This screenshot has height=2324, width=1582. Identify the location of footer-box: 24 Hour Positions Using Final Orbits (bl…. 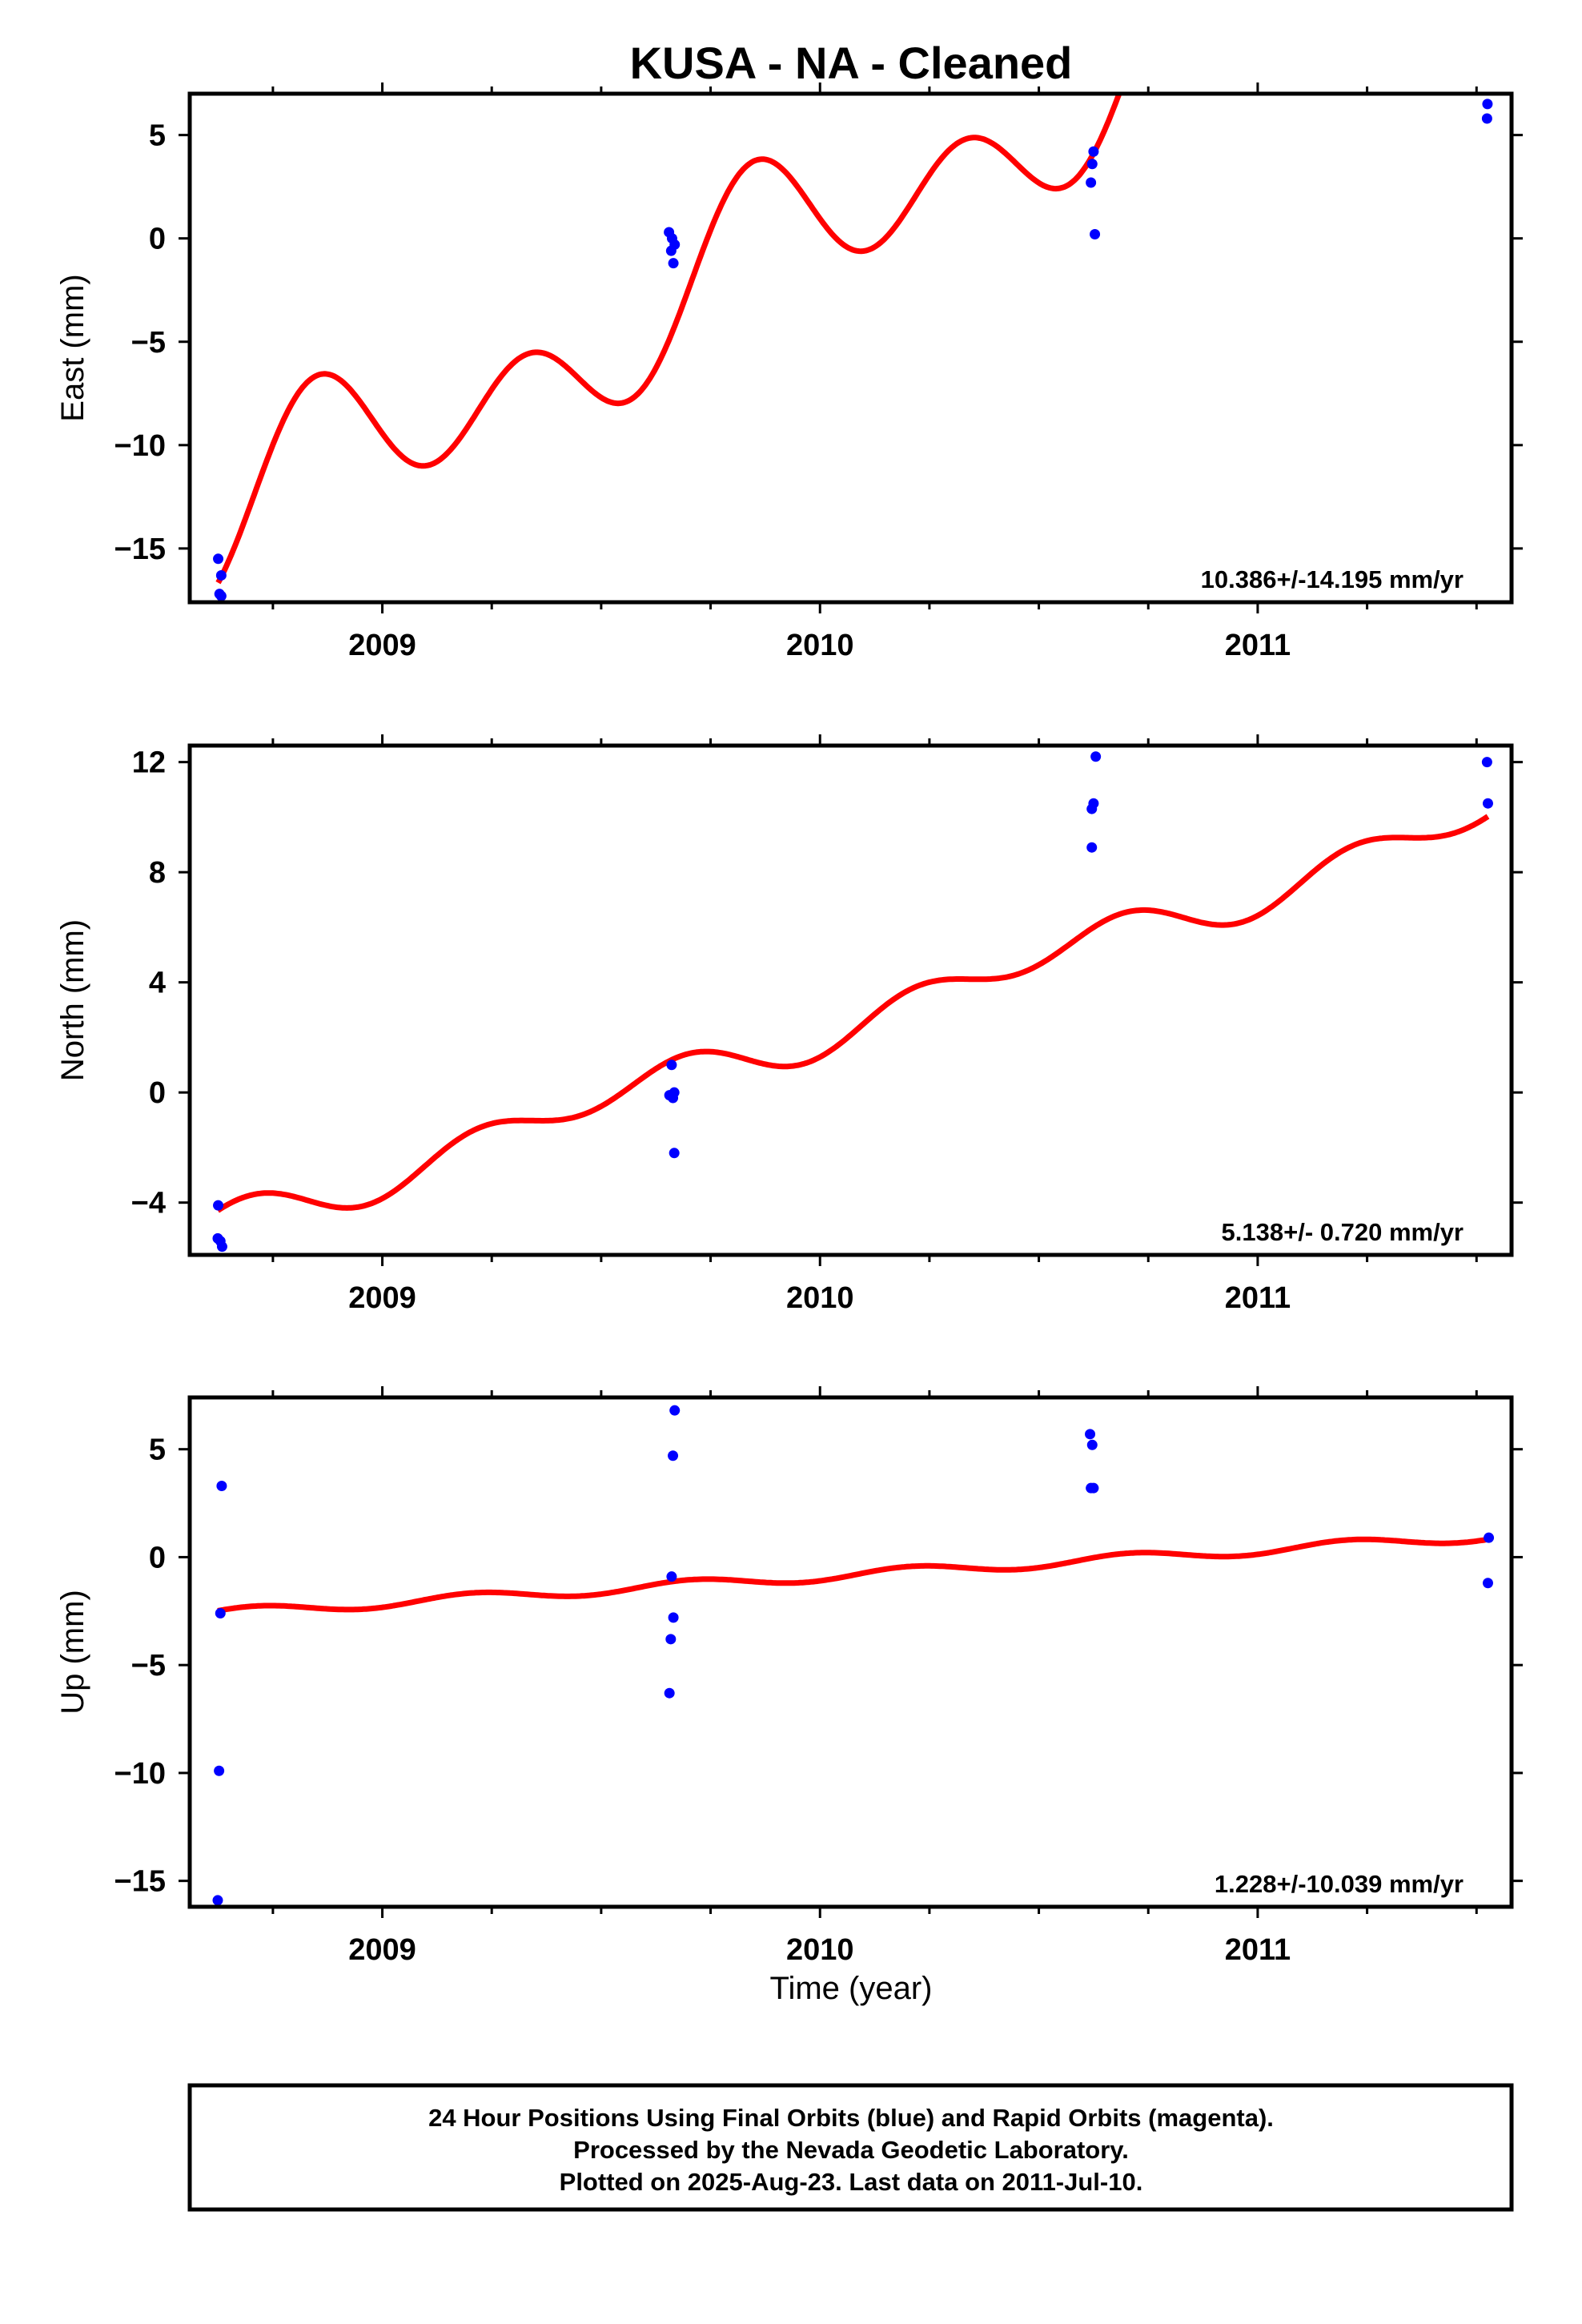
(850, 2147).